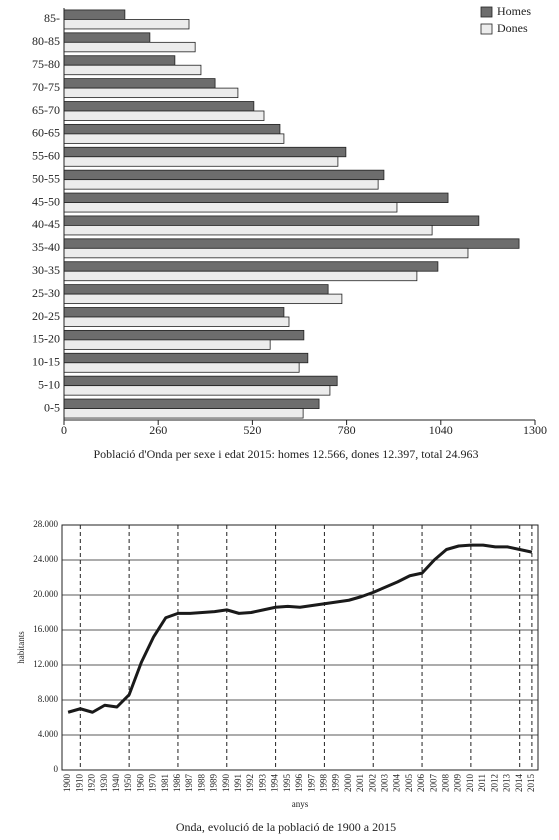 This screenshot has width=559, height=840. I want to click on x-tick-label: 1991, so click(238, 783).